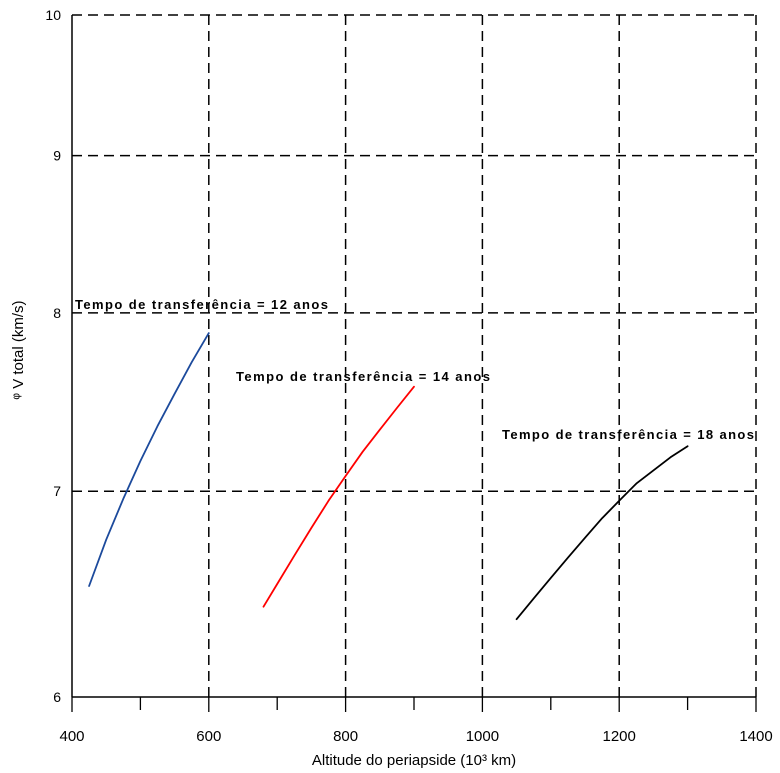 The image size is (780, 773). What do you see at coordinates (414, 760) in the screenshot?
I see `x-axis-title: Altitude do periapside (10³ km)` at bounding box center [414, 760].